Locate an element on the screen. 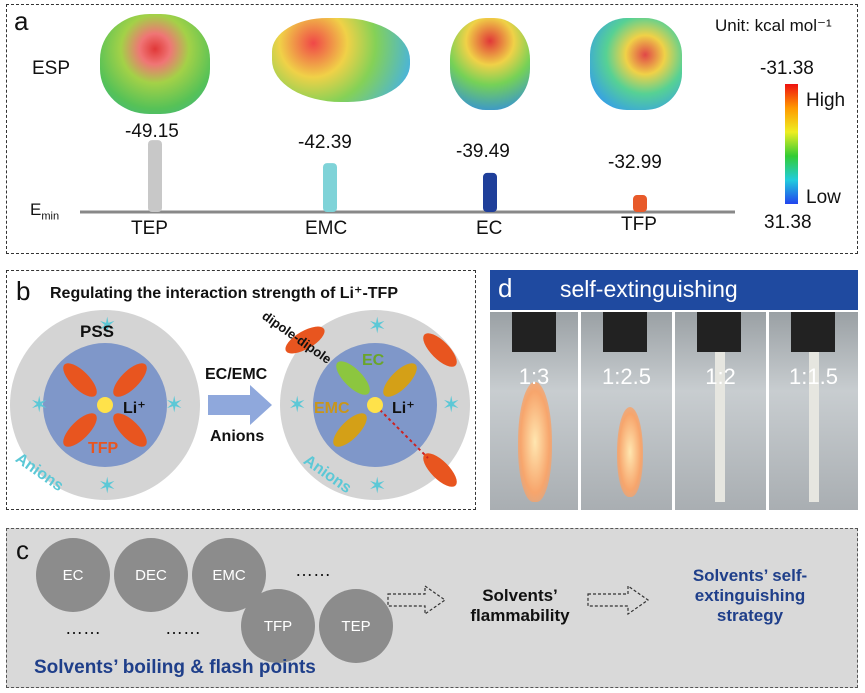 This screenshot has width=865, height=693. colorbar-bottom-value: 31.38 is located at coordinates (788, 222).